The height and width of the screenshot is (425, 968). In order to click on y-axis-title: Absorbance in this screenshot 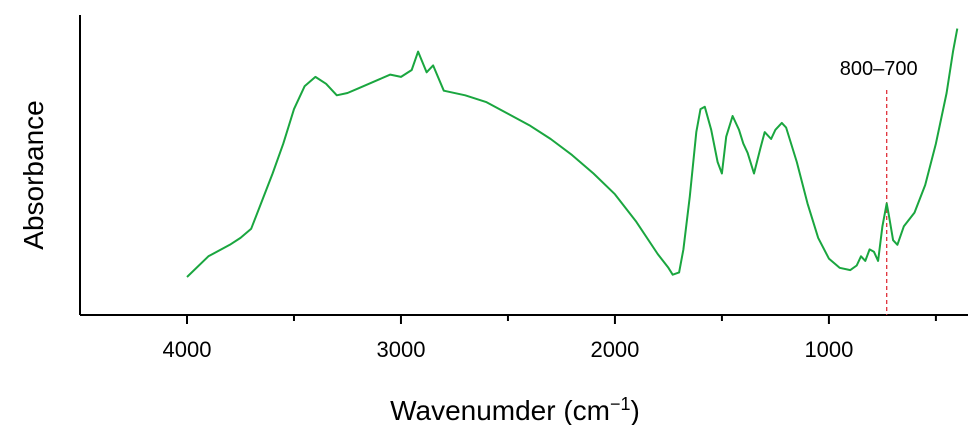, I will do `click(33, 174)`.